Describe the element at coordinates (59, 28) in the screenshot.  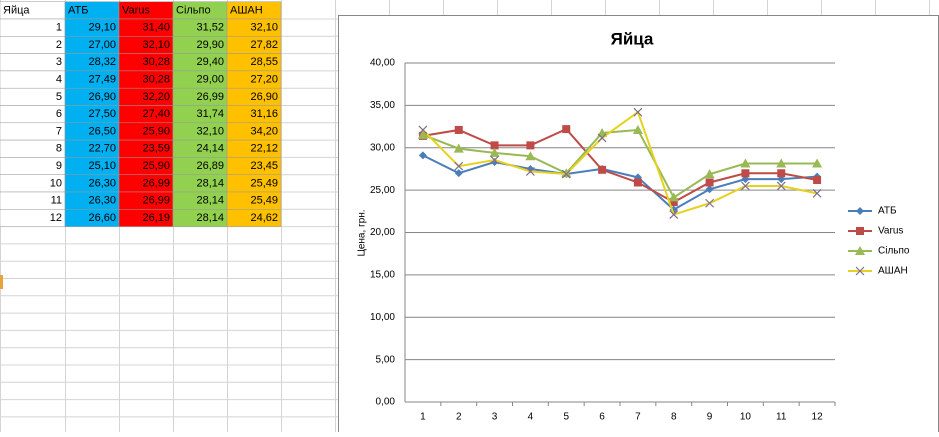
I see `cell-text: 1` at that location.